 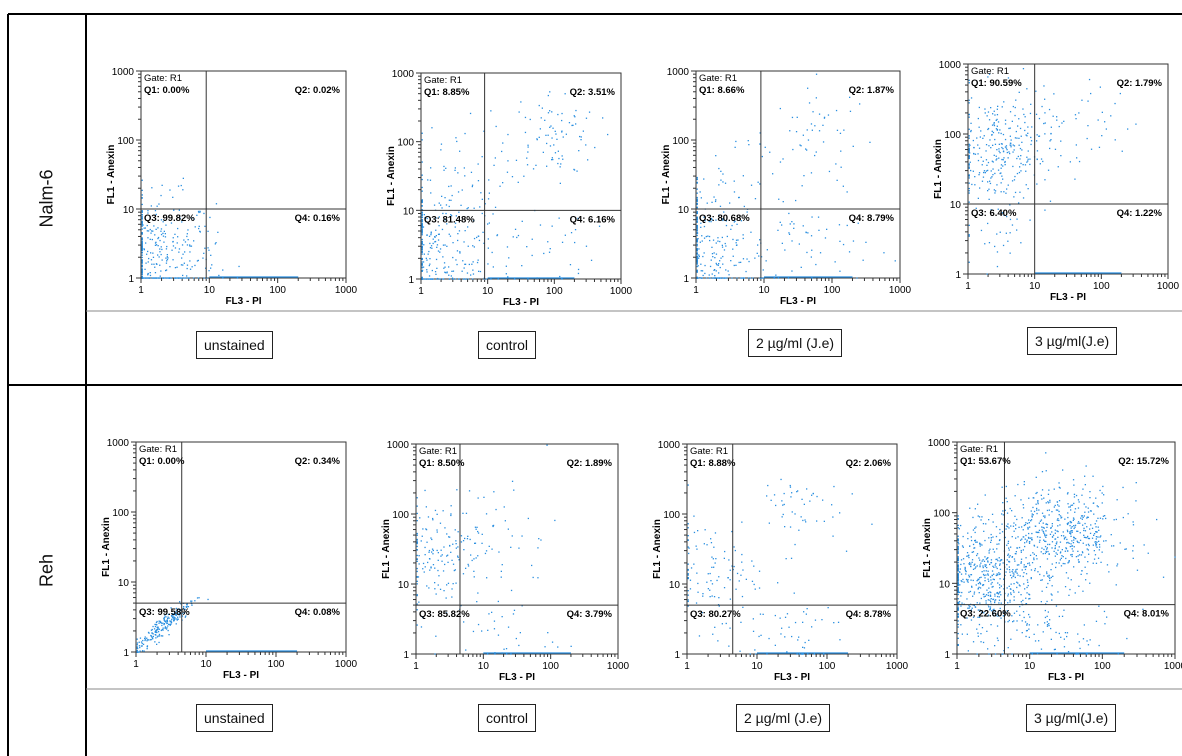 I want to click on gate-label: Gate: R1, so click(x=718, y=78).